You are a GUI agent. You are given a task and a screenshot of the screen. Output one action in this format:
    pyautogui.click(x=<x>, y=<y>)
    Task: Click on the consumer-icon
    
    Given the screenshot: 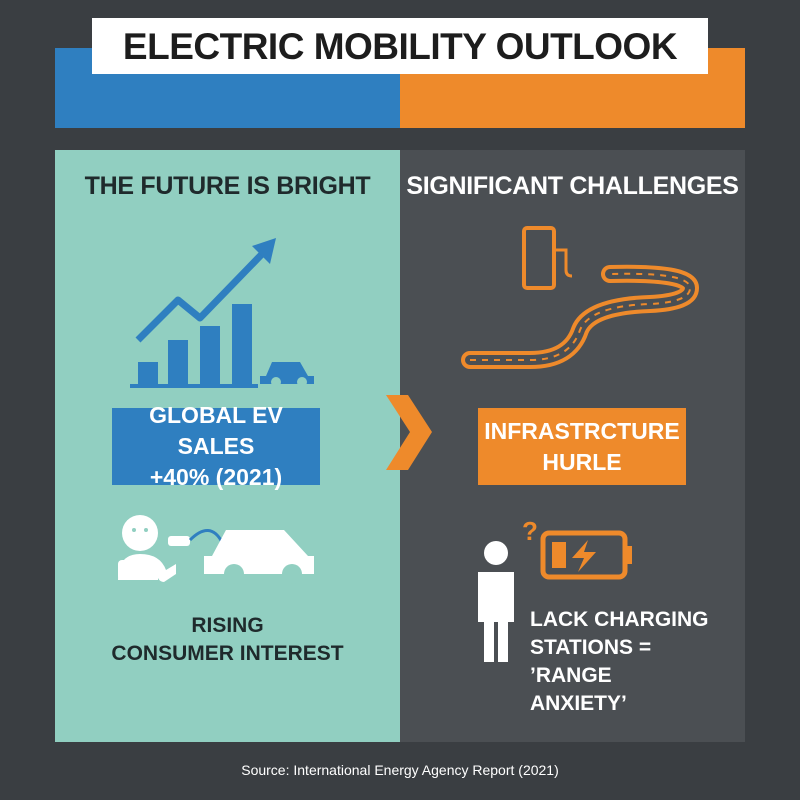 What is the action you would take?
    pyautogui.click(x=216, y=549)
    